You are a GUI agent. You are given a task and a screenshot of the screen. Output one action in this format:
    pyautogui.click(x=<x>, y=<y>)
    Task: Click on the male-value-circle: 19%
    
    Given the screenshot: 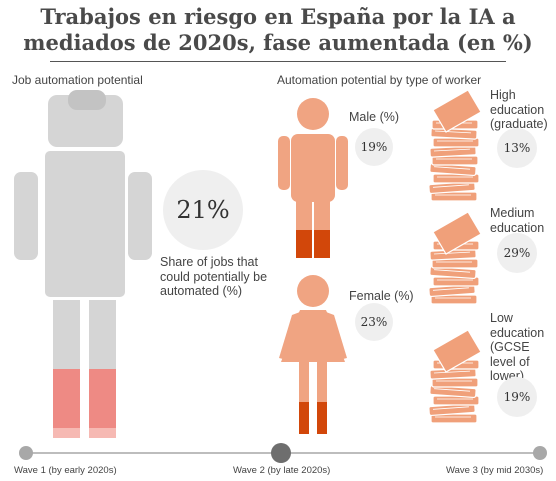 What is the action you would take?
    pyautogui.click(x=374, y=147)
    